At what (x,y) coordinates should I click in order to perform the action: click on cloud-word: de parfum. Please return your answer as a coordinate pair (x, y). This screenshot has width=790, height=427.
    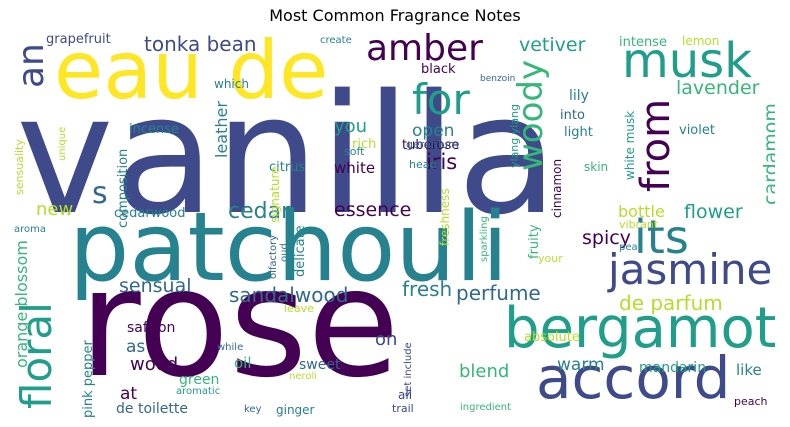
    Looking at the image, I should click on (671, 303).